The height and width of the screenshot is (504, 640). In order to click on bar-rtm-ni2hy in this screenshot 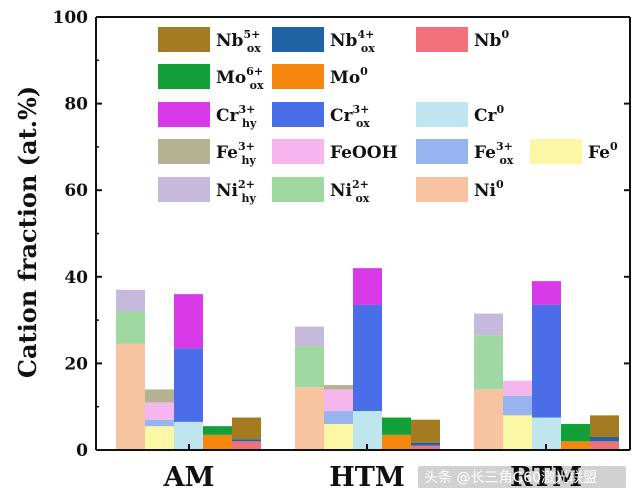, I will do `click(488, 324)`.